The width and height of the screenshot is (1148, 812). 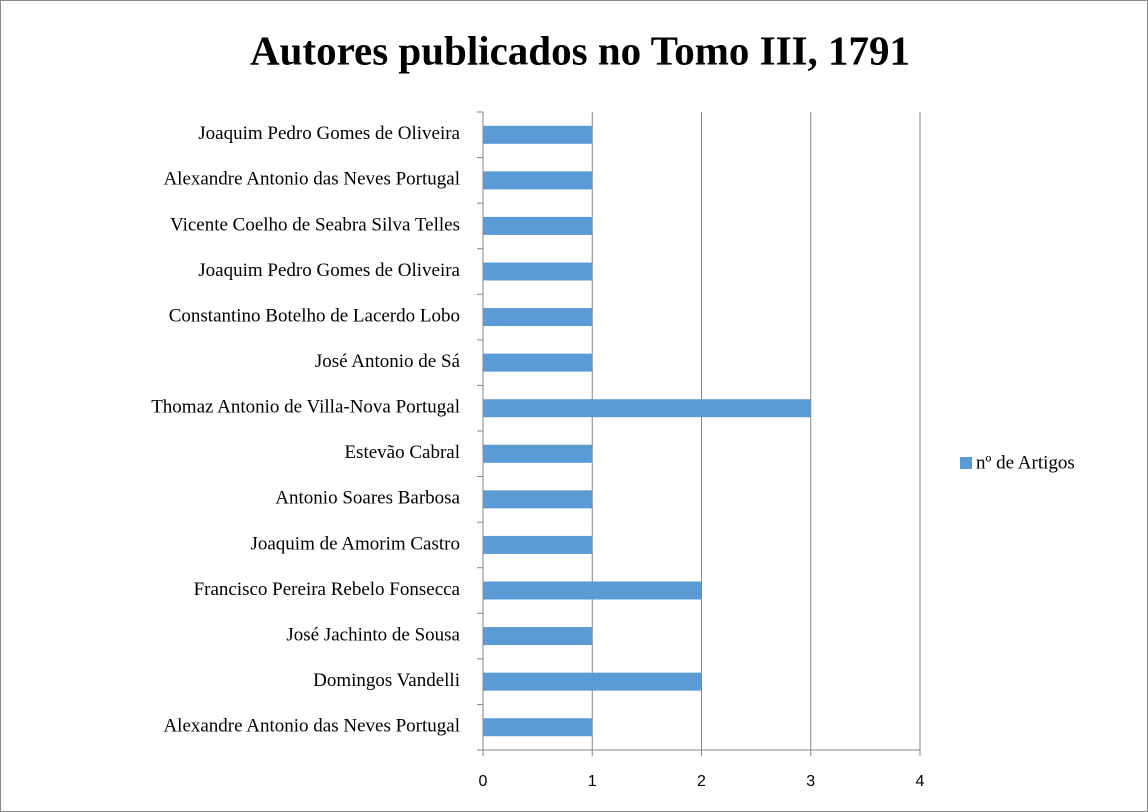 I want to click on y-tick-label: Antonio Soares Barbosa, so click(x=367, y=498).